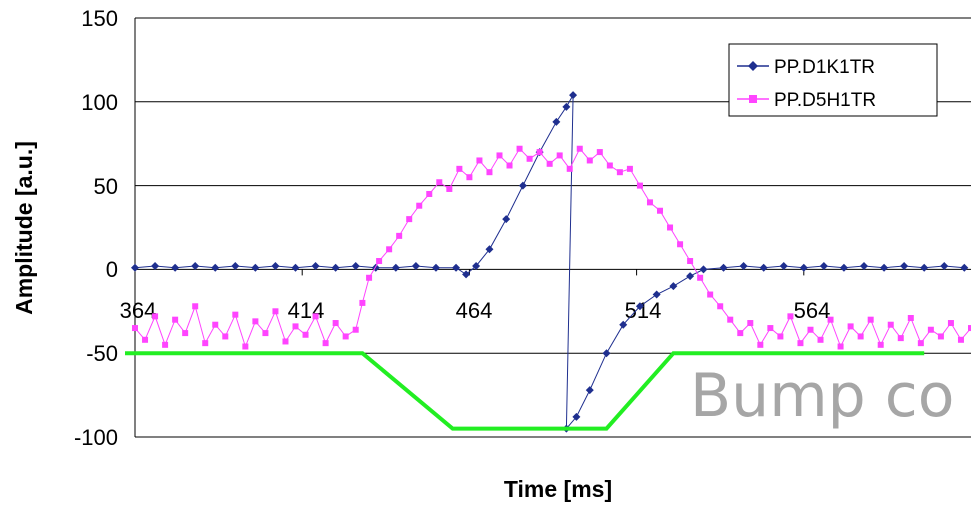 The height and width of the screenshot is (509, 971). I want to click on y-tick-label: 50, so click(106, 186).